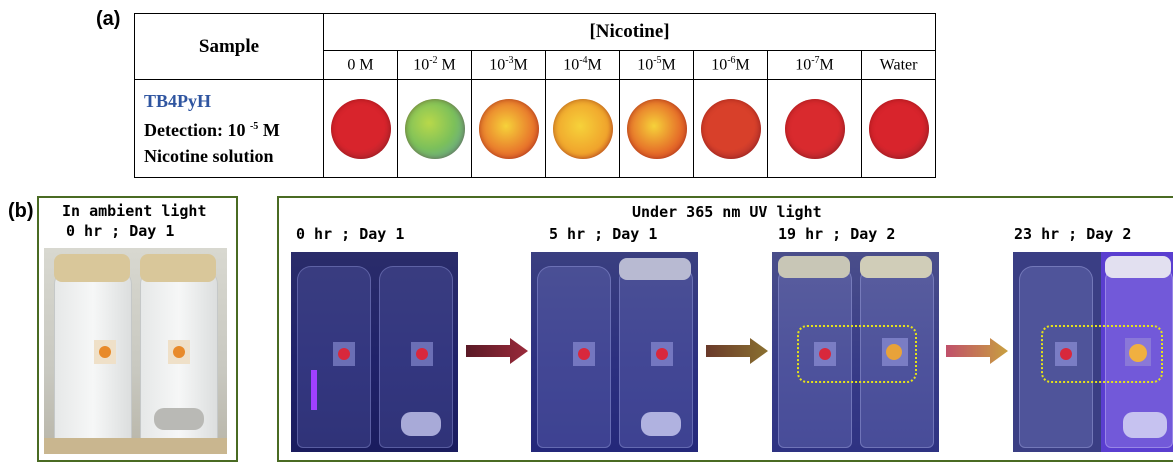  Describe the element at coordinates (629, 32) in the screenshot. I see `nicotine-header: [Nicotine]` at that location.